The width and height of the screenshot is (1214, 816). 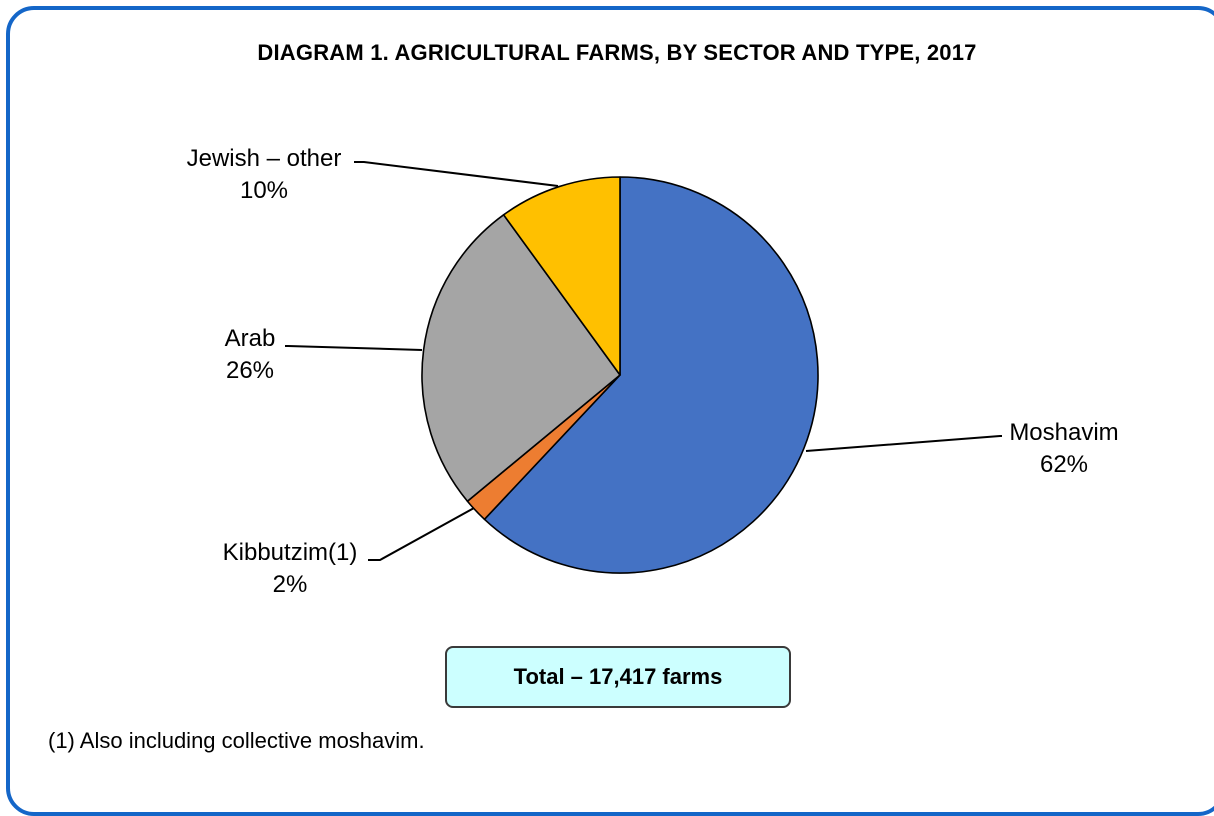 I want to click on pie-slice-arab, so click(x=521, y=358).